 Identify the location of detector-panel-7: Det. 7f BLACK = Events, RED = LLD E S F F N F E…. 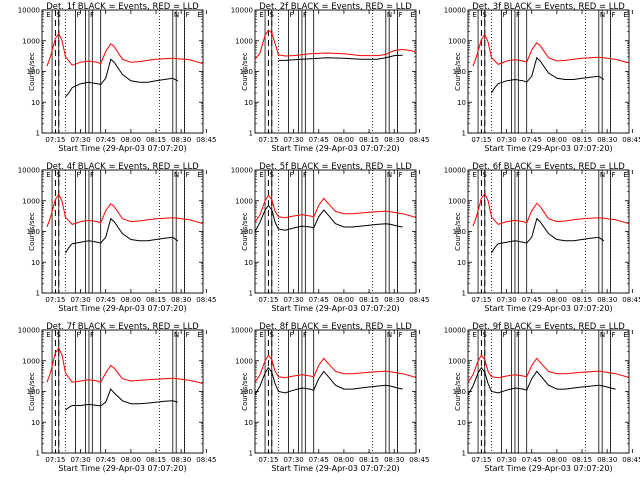
(108, 400).